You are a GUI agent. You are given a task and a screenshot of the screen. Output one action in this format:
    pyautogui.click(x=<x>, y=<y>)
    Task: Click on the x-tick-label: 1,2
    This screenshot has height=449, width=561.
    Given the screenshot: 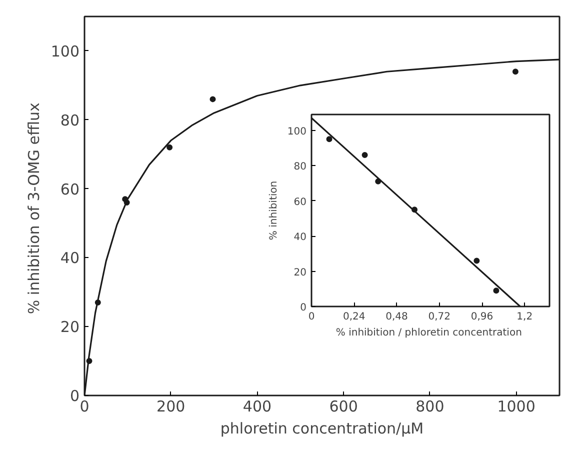 What is the action you would take?
    pyautogui.click(x=524, y=317)
    